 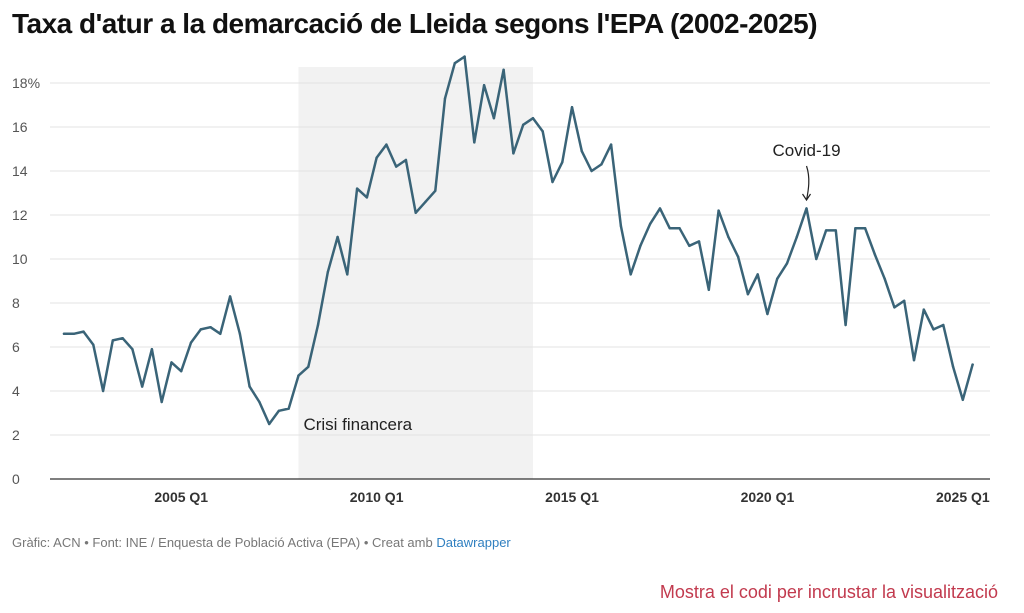 I want to click on y-tick-label: 10, so click(x=20, y=259).